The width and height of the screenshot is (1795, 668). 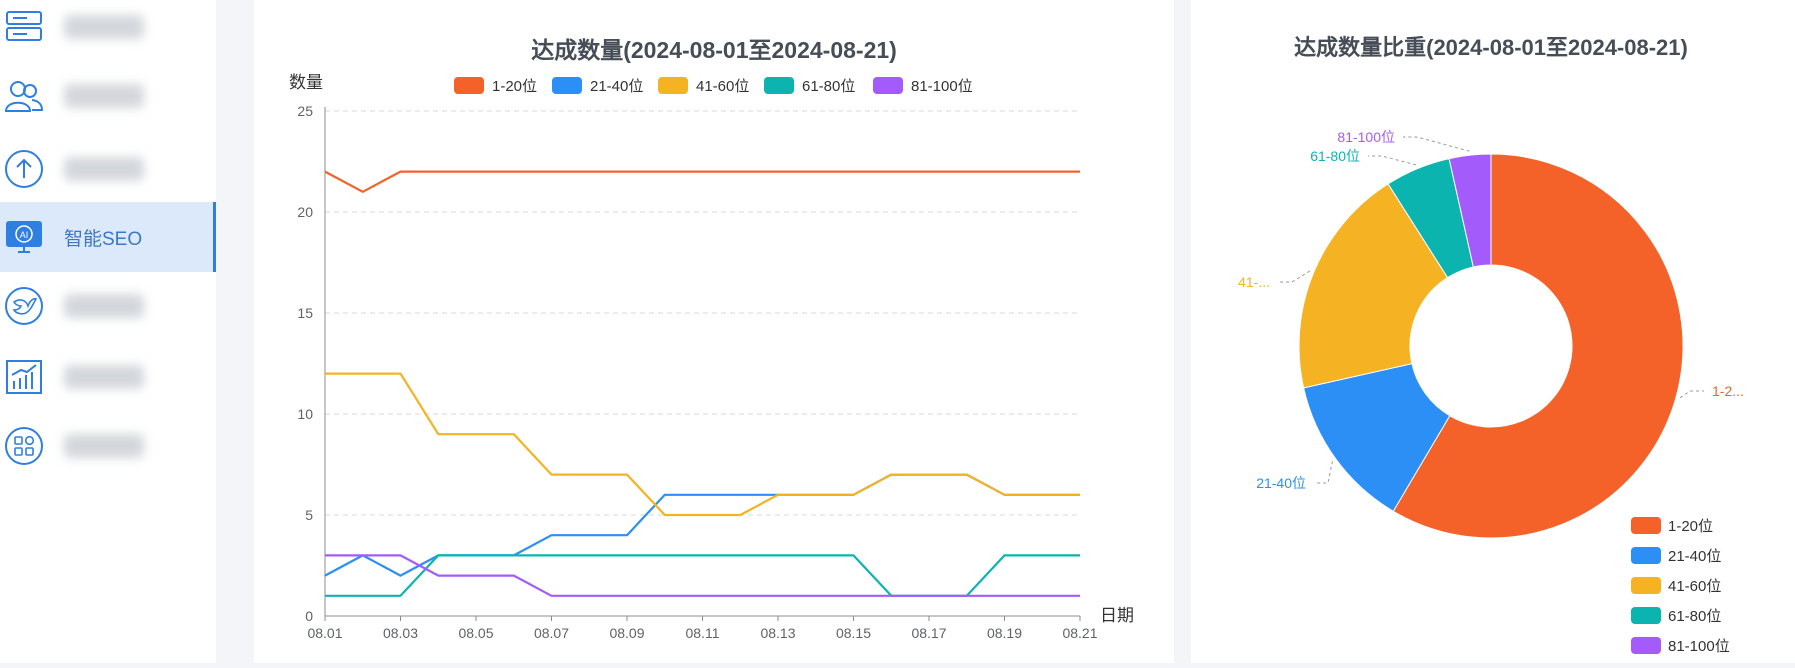 What do you see at coordinates (853, 633) in the screenshot?
I see `x-tick-label: 08.15` at bounding box center [853, 633].